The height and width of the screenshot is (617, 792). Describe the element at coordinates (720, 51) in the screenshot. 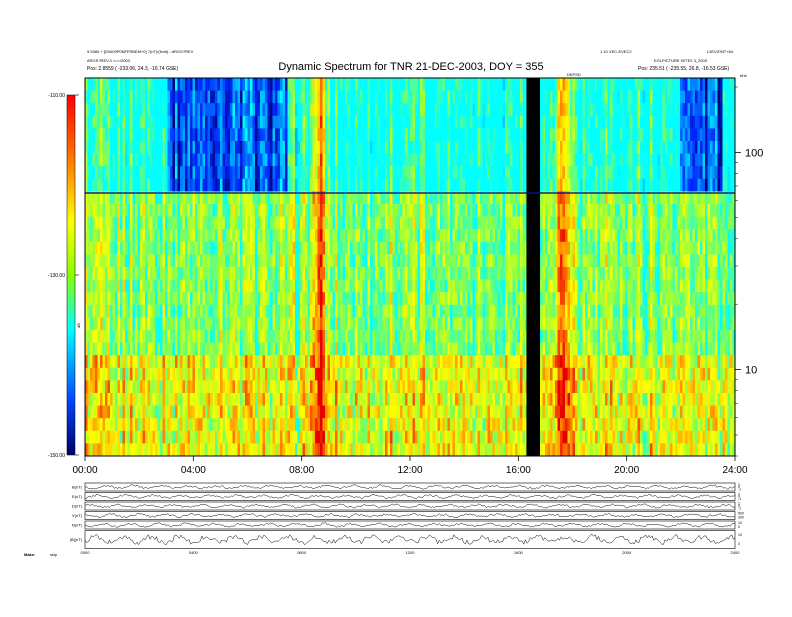

I see `header-right-line1b: L3EVIONT+84` at that location.